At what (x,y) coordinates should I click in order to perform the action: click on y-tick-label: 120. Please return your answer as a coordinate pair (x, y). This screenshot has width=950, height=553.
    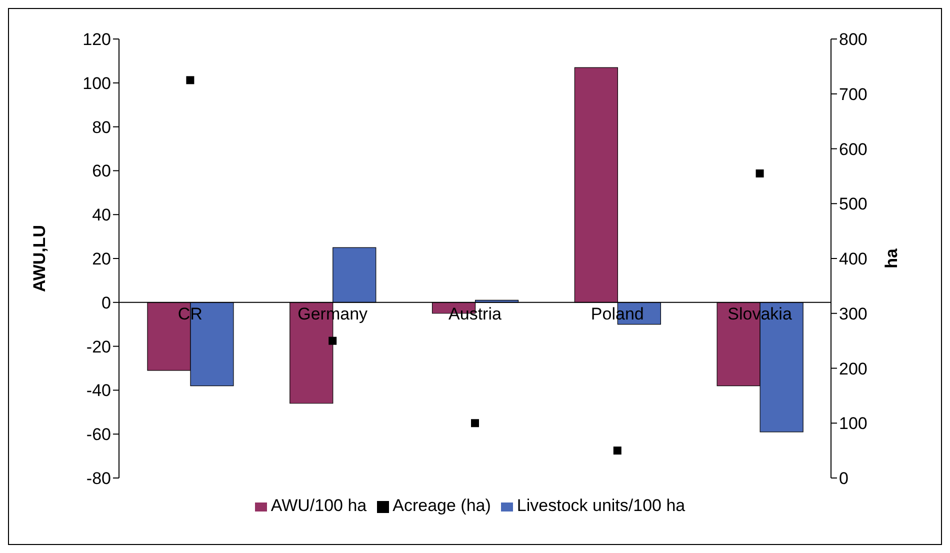
    Looking at the image, I should click on (96, 40).